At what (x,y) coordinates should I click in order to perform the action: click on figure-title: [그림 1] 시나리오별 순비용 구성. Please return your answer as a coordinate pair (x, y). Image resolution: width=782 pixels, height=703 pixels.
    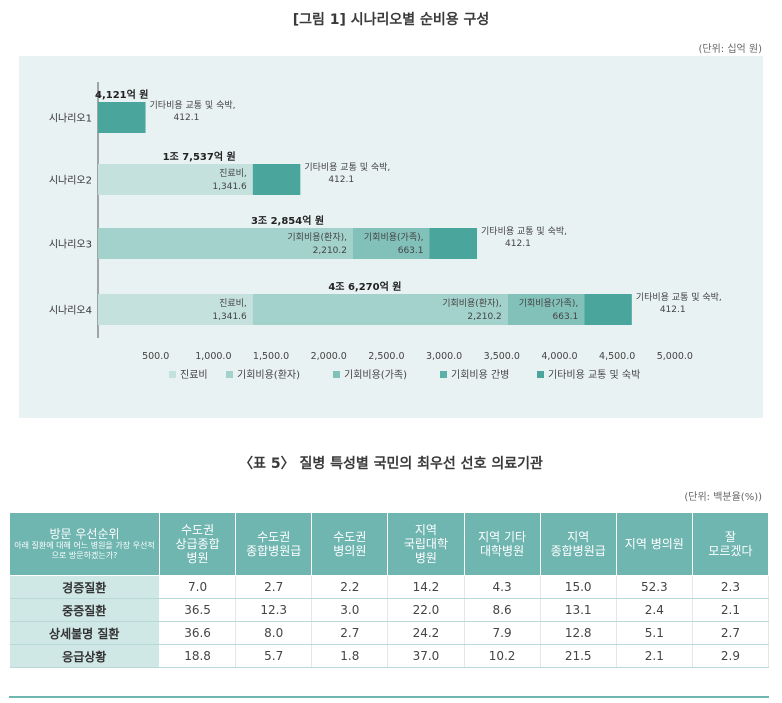
    Looking at the image, I should click on (391, 20).